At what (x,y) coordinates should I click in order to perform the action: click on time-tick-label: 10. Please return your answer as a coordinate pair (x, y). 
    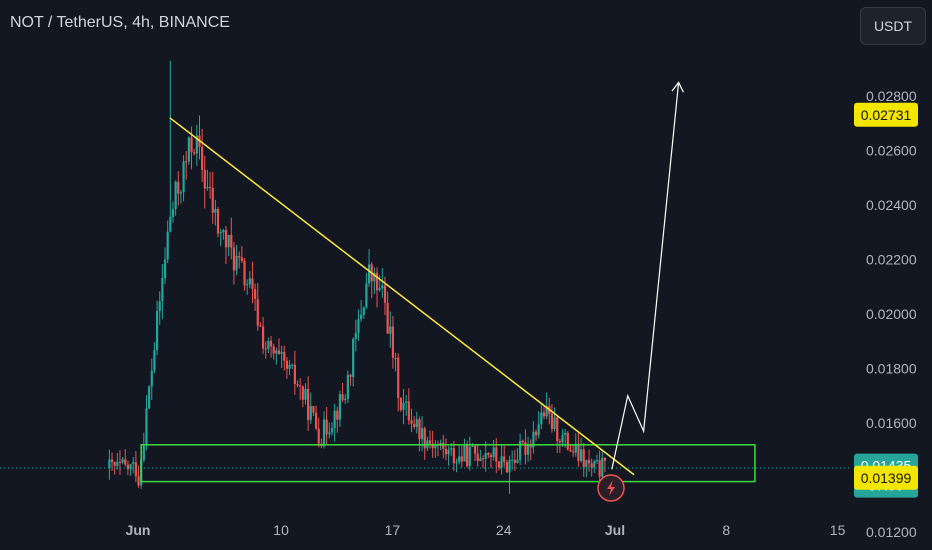
    Looking at the image, I should click on (281, 530).